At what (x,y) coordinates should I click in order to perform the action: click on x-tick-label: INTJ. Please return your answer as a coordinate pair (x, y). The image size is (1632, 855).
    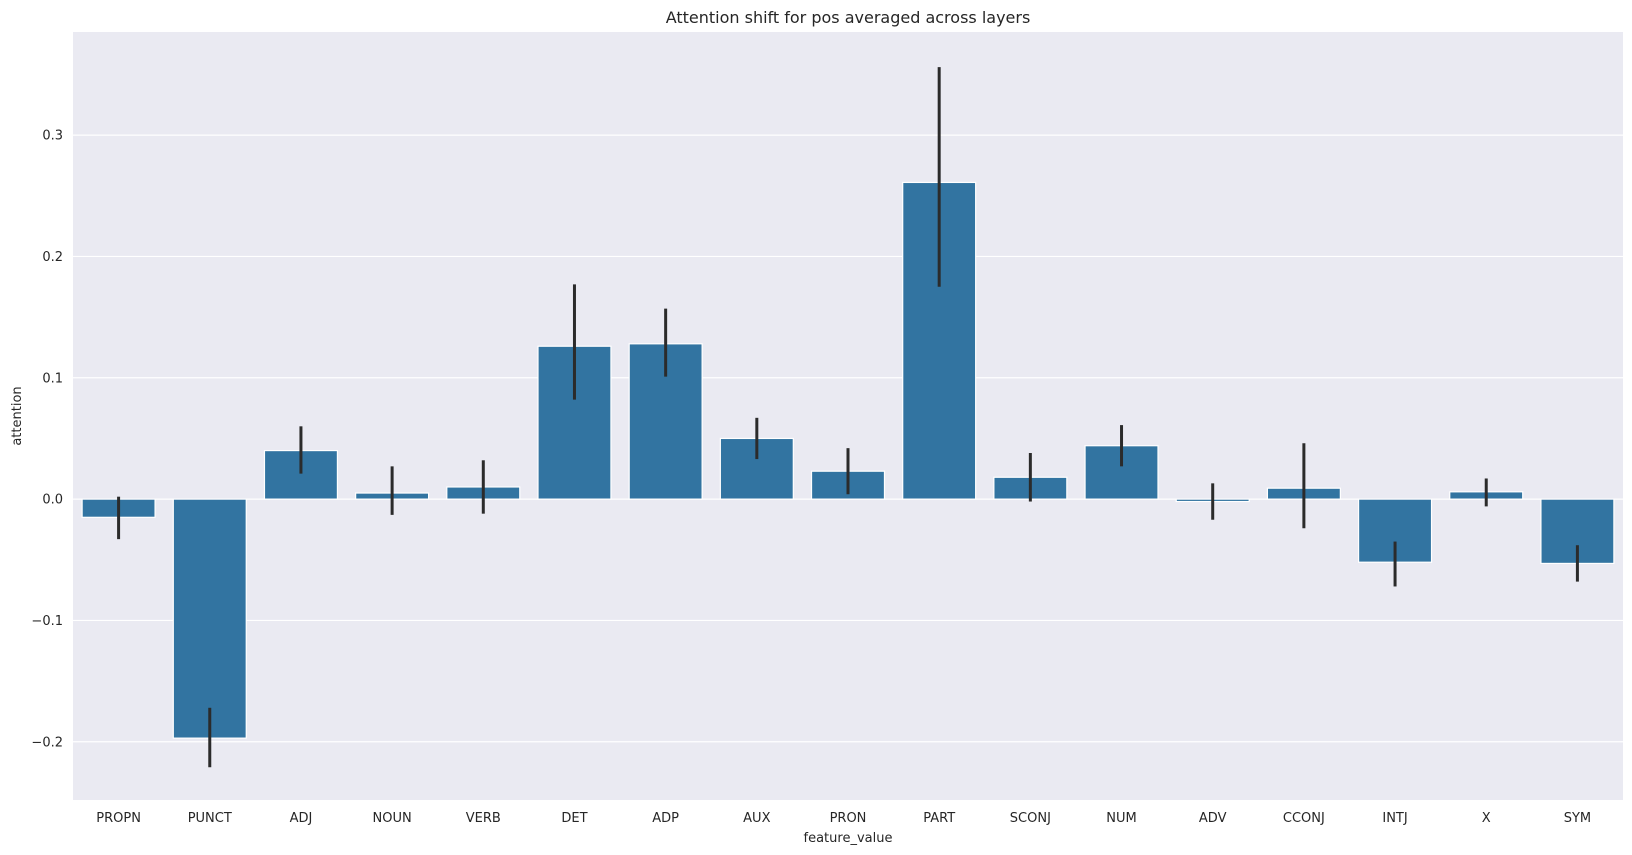
    Looking at the image, I should click on (1394, 818).